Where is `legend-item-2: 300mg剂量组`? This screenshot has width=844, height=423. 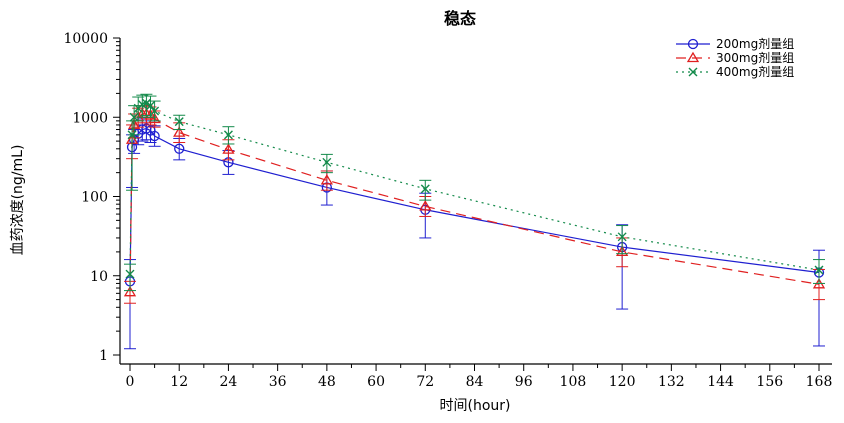 legend-item-2: 300mg剂量组 is located at coordinates (735, 57).